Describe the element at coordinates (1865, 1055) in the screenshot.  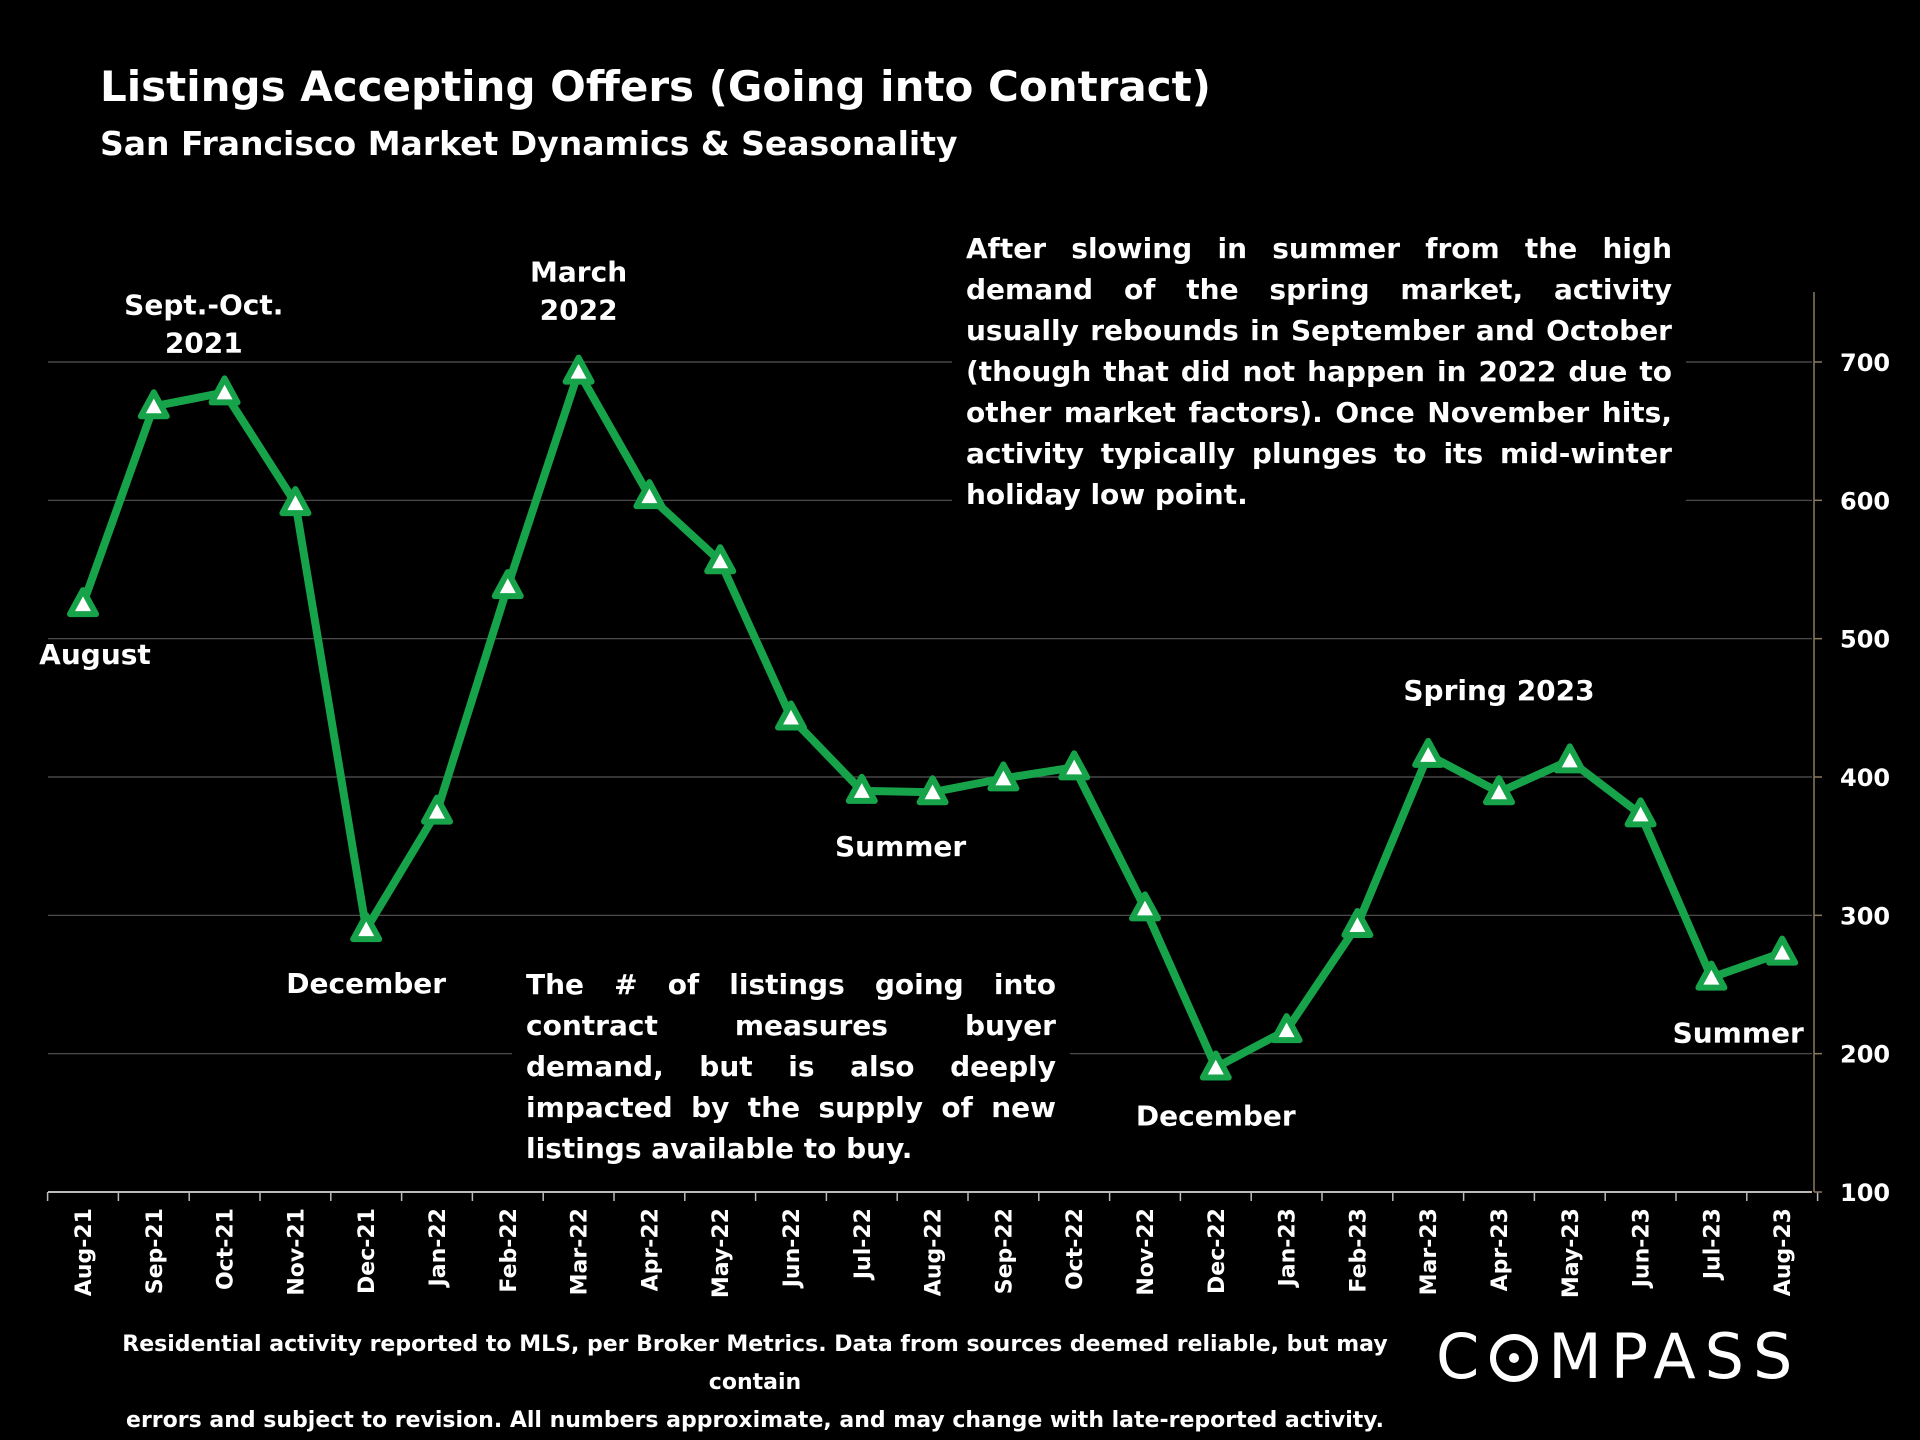
I see `y-tick-label: 200` at that location.